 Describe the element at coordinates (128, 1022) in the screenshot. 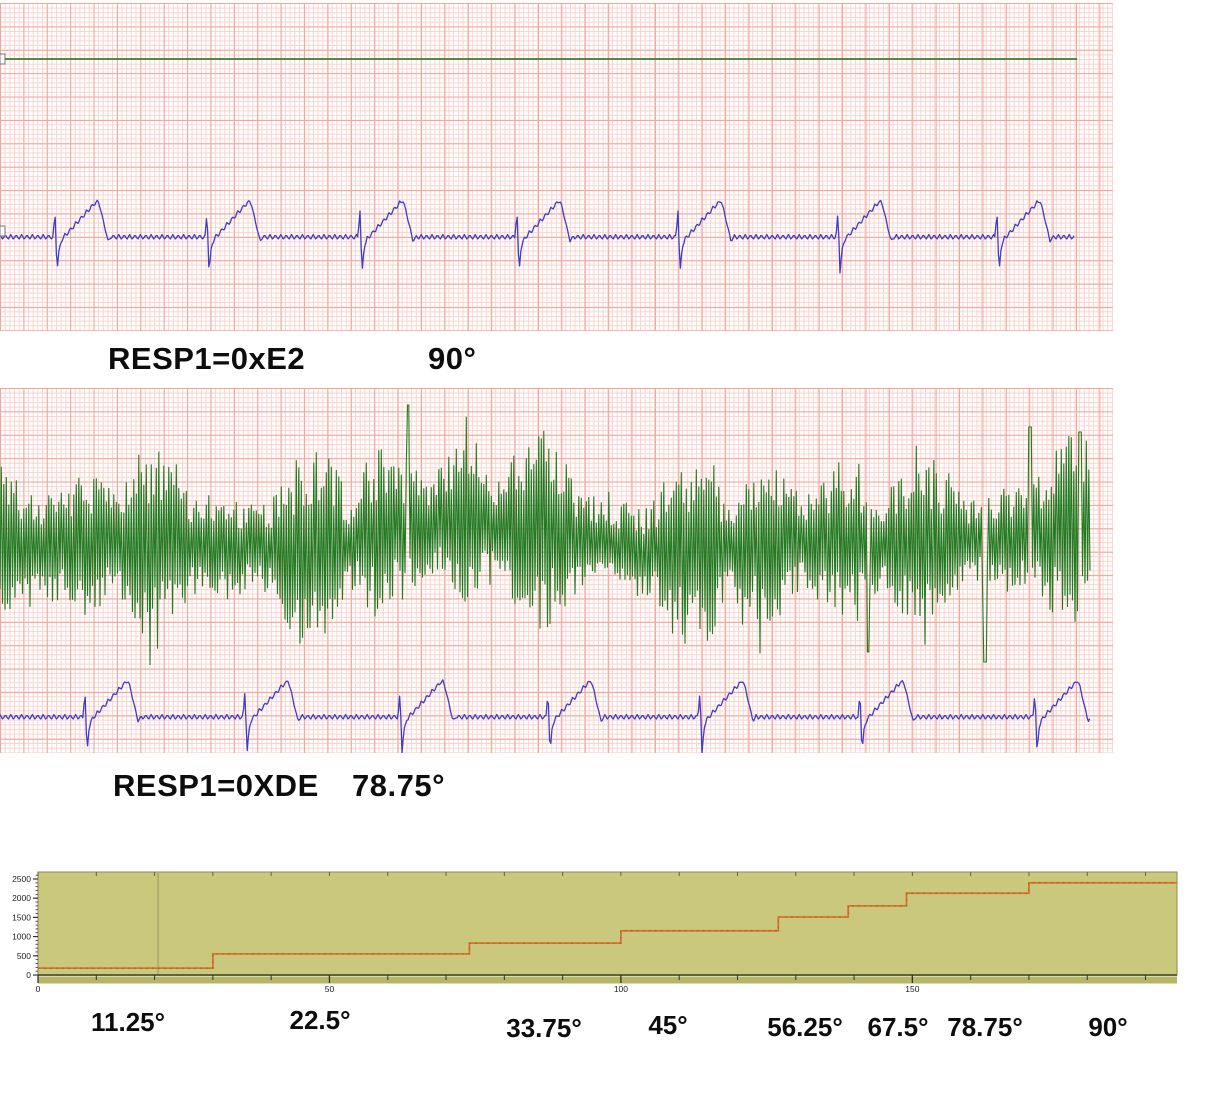

I see `angle-label: 11.25°` at that location.